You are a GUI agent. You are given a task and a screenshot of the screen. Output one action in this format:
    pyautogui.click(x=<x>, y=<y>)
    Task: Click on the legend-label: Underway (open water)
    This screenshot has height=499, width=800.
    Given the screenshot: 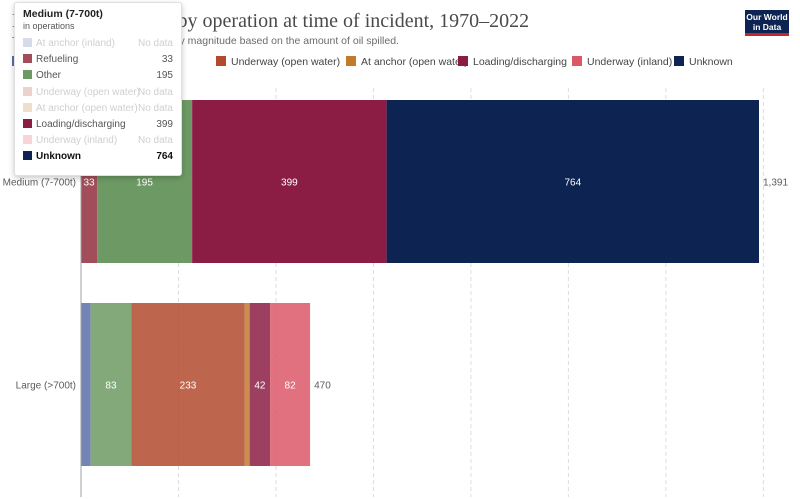 What is the action you would take?
    pyautogui.click(x=286, y=62)
    